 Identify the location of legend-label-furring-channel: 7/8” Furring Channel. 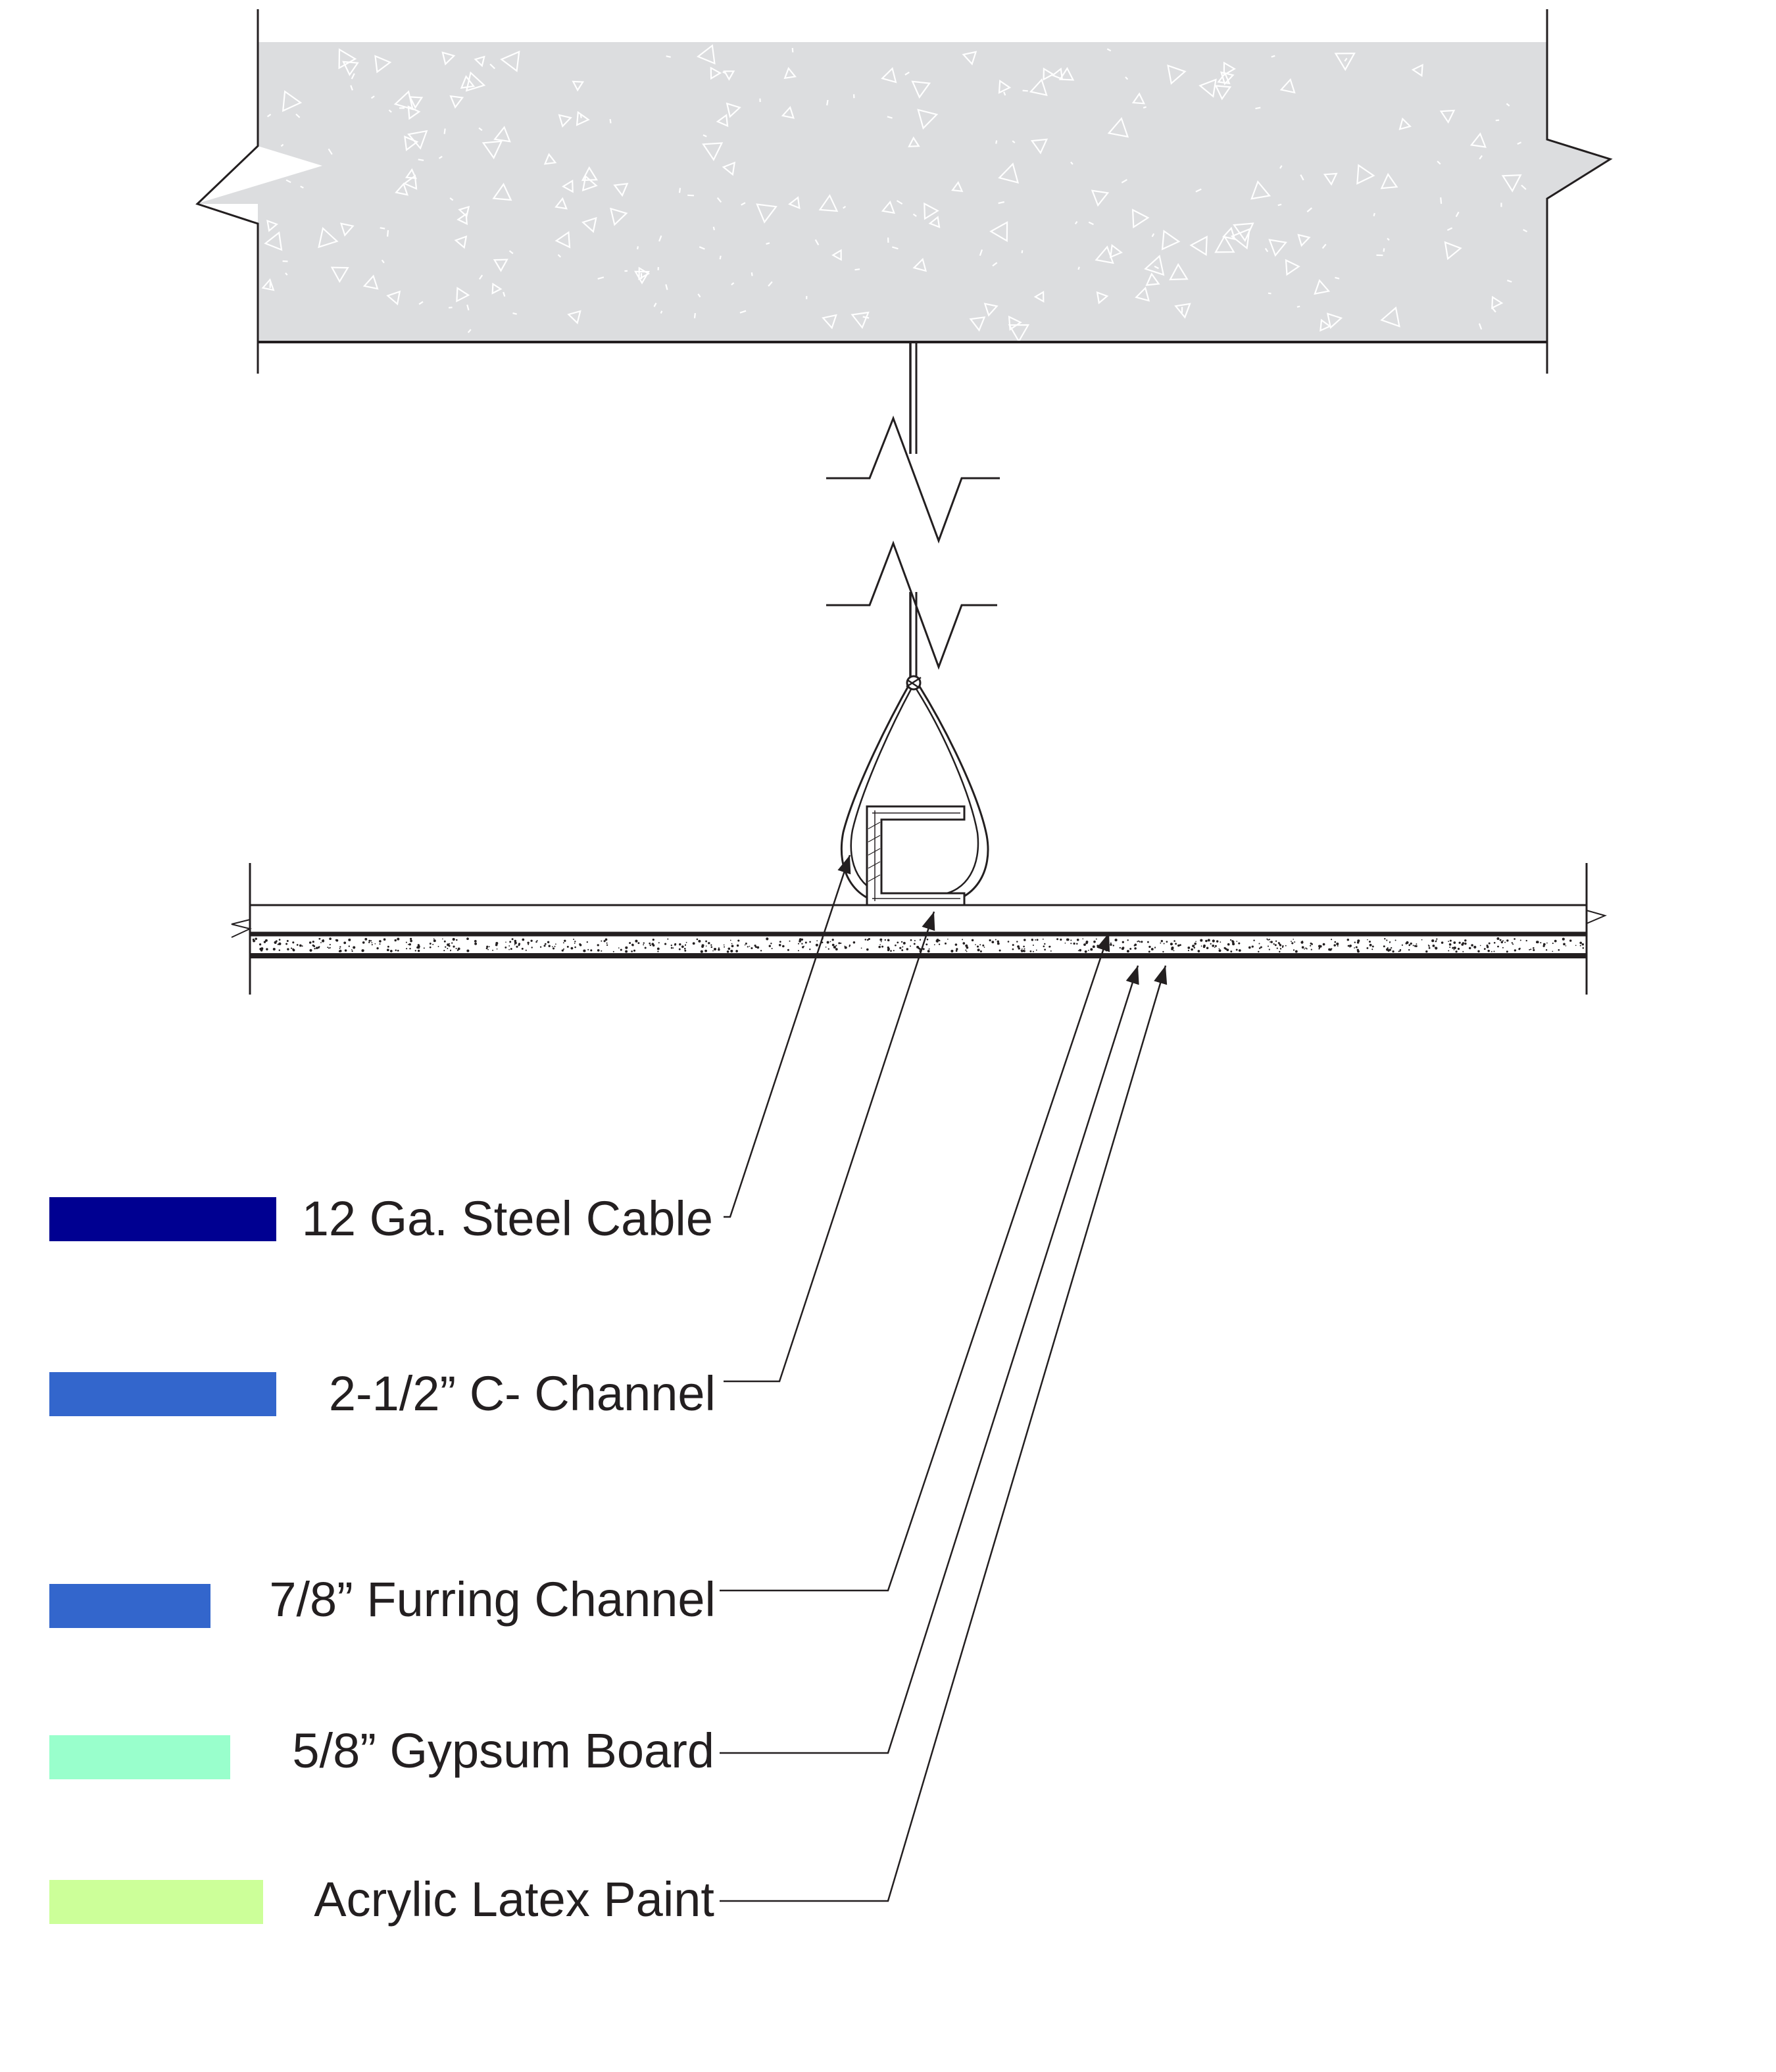
(492, 1599).